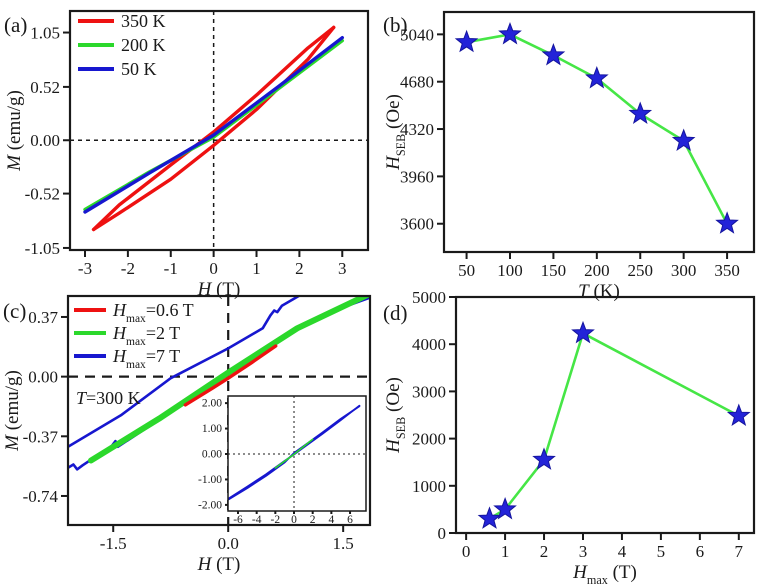 The height and width of the screenshot is (586, 762). Describe the element at coordinates (146, 335) in the screenshot. I see `legend-label: Hmax=2 T` at that location.